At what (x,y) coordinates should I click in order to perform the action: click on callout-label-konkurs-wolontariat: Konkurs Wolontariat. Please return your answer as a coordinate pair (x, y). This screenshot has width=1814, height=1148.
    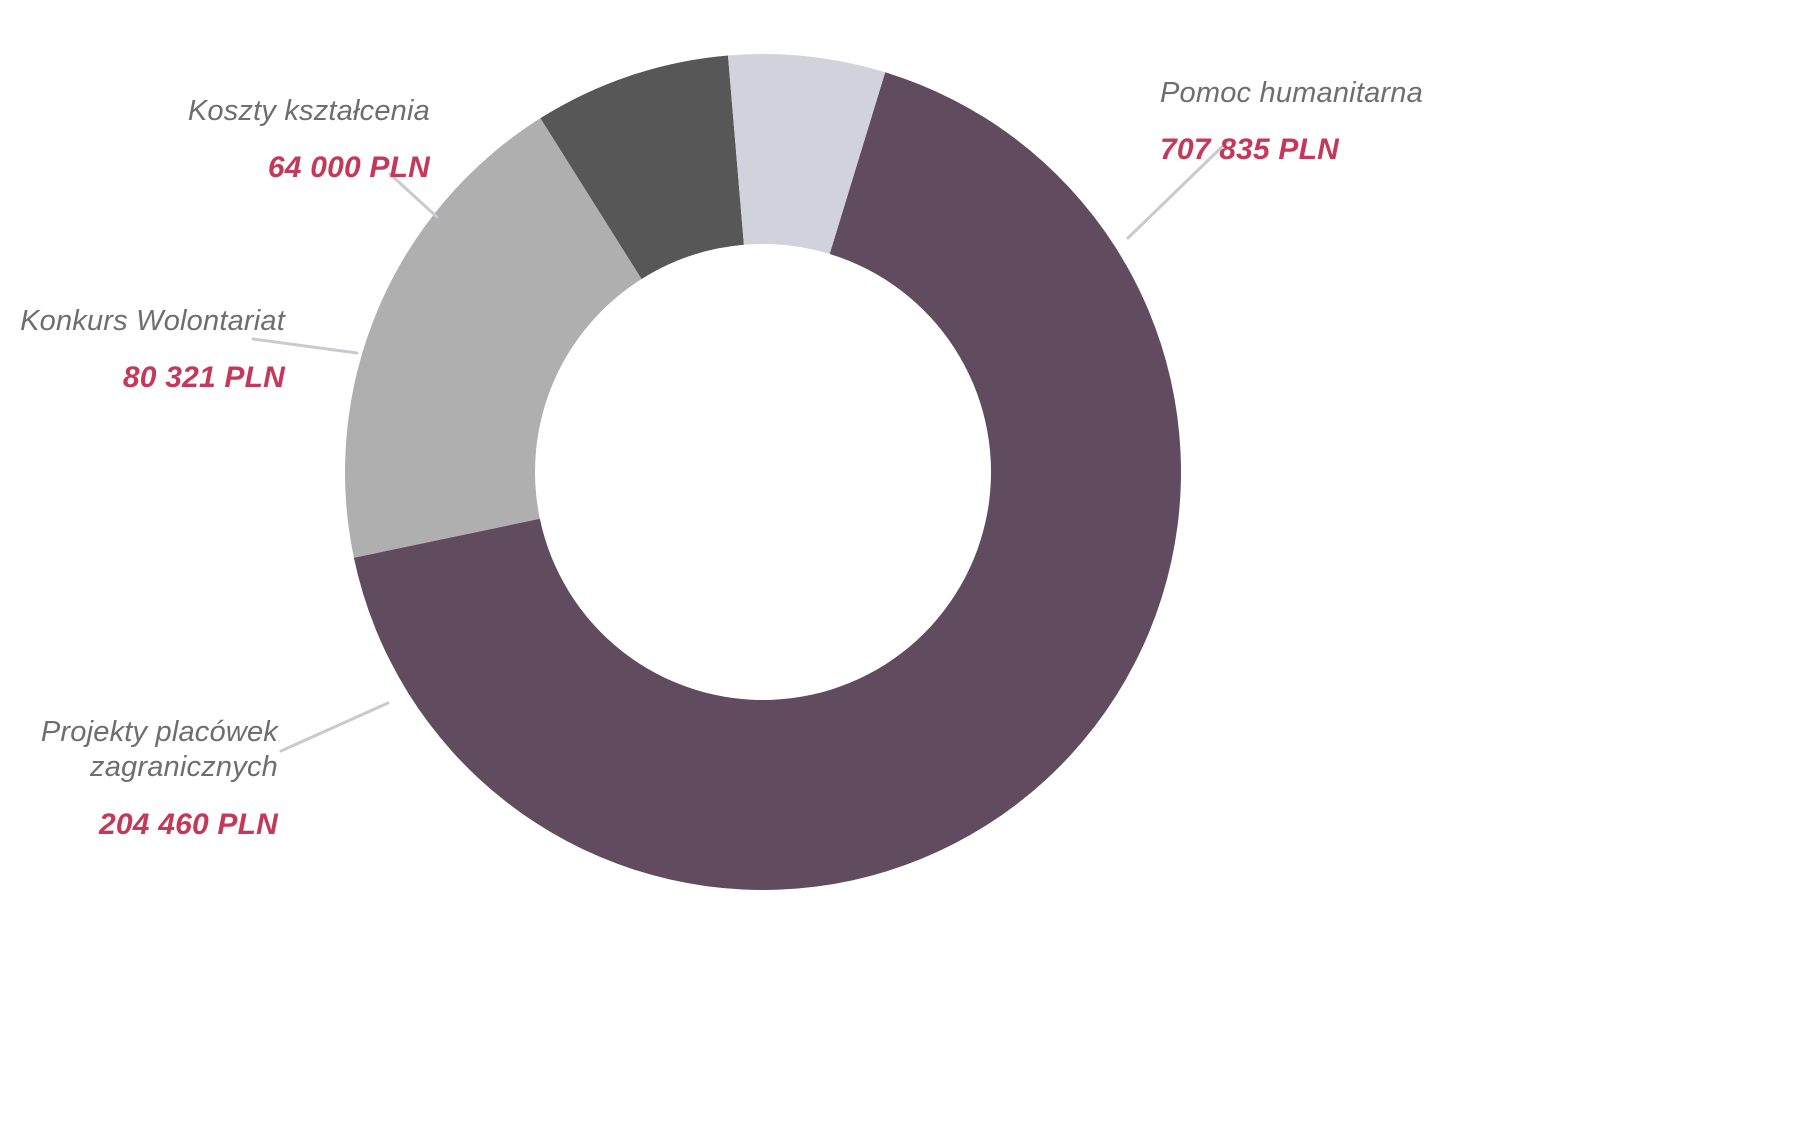
    Looking at the image, I should click on (152, 320).